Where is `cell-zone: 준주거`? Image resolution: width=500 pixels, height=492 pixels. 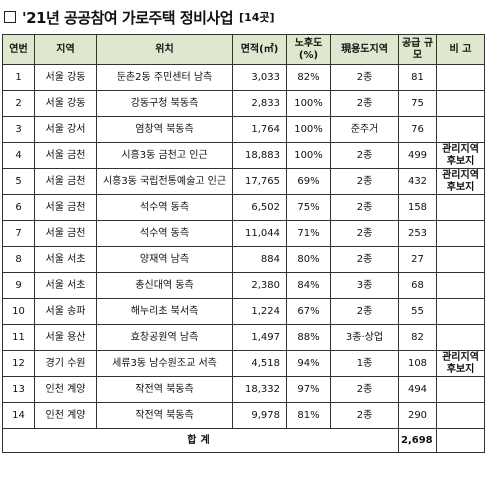 cell-zone: 준주거 is located at coordinates (364, 129).